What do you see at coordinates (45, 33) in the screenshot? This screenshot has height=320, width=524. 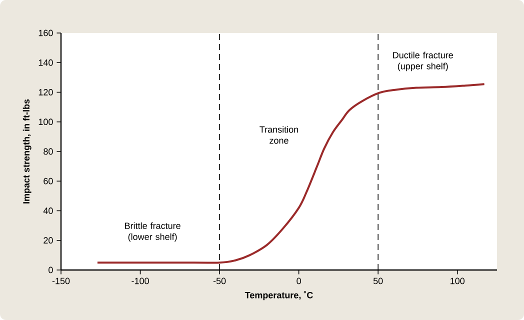 I see `y-tick-label: 160` at bounding box center [45, 33].